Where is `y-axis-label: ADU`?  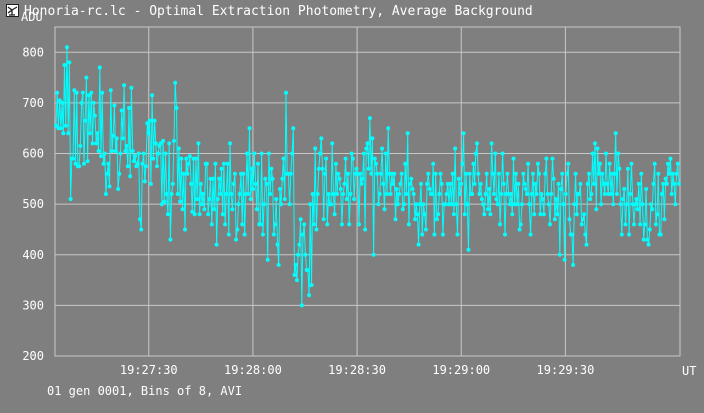 y-axis-label: ADU is located at coordinates (32, 17).